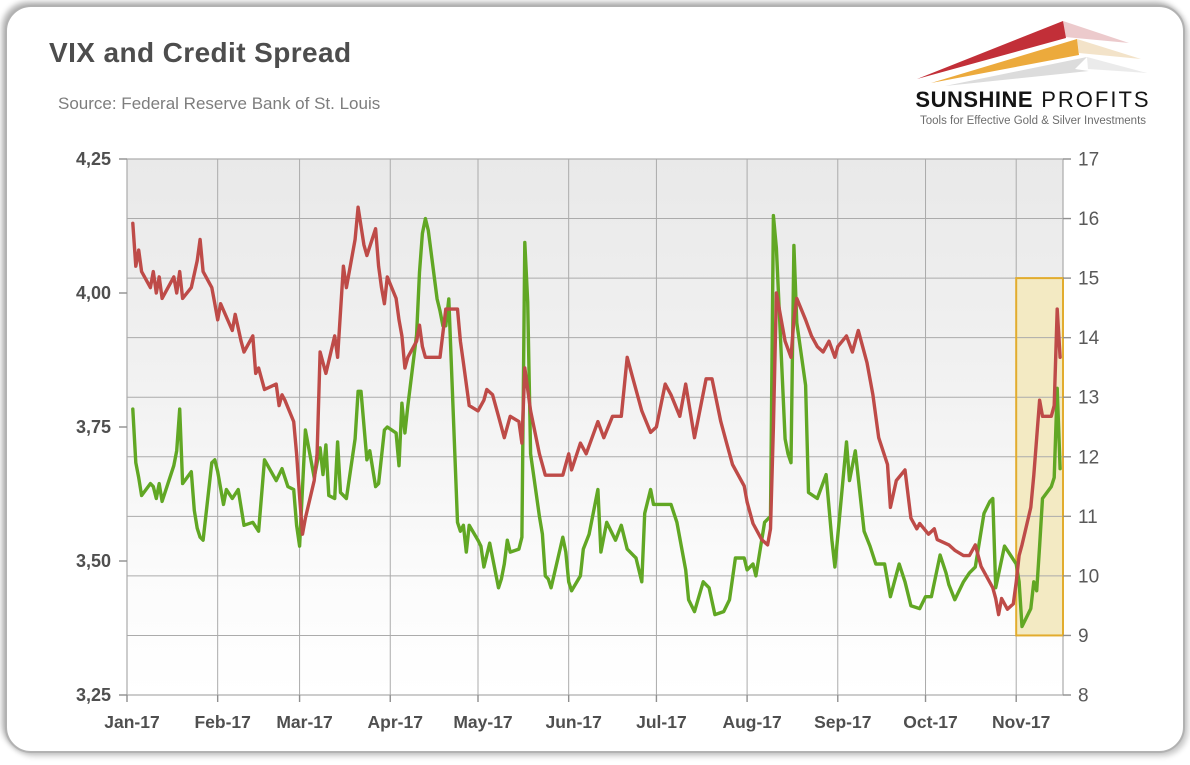 The height and width of the screenshot is (765, 1190). Describe the element at coordinates (573, 722) in the screenshot. I see `month-label: Jun-17` at that location.